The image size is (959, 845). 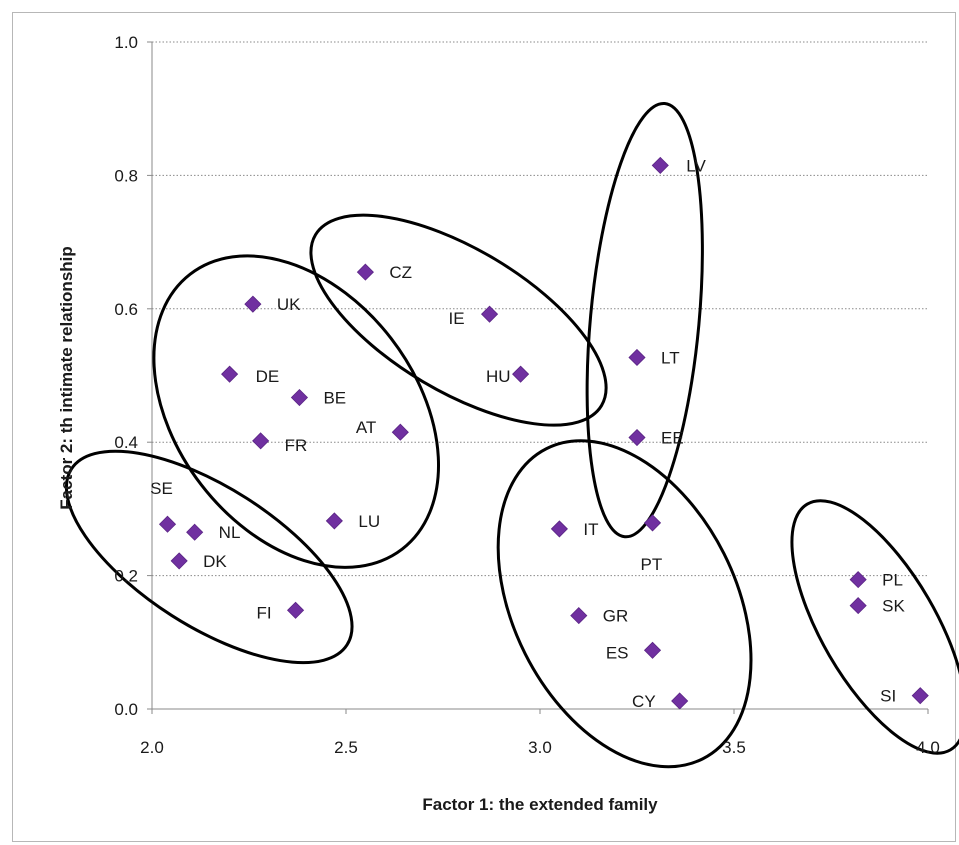 What do you see at coordinates (263, 612) in the screenshot?
I see `point-label-fi: FI` at bounding box center [263, 612].